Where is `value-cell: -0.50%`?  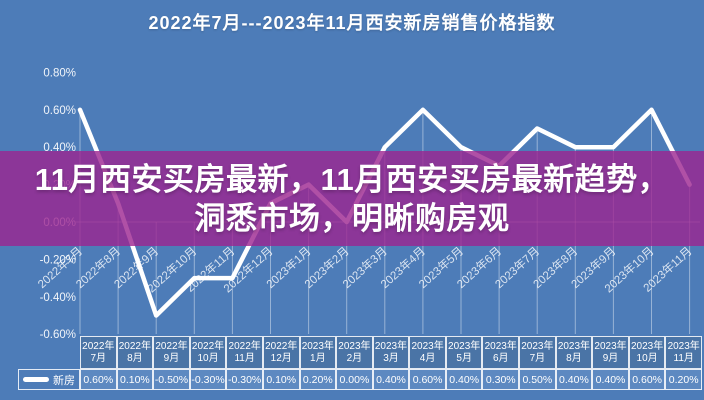
value-cell: -0.50% is located at coordinates (171, 379).